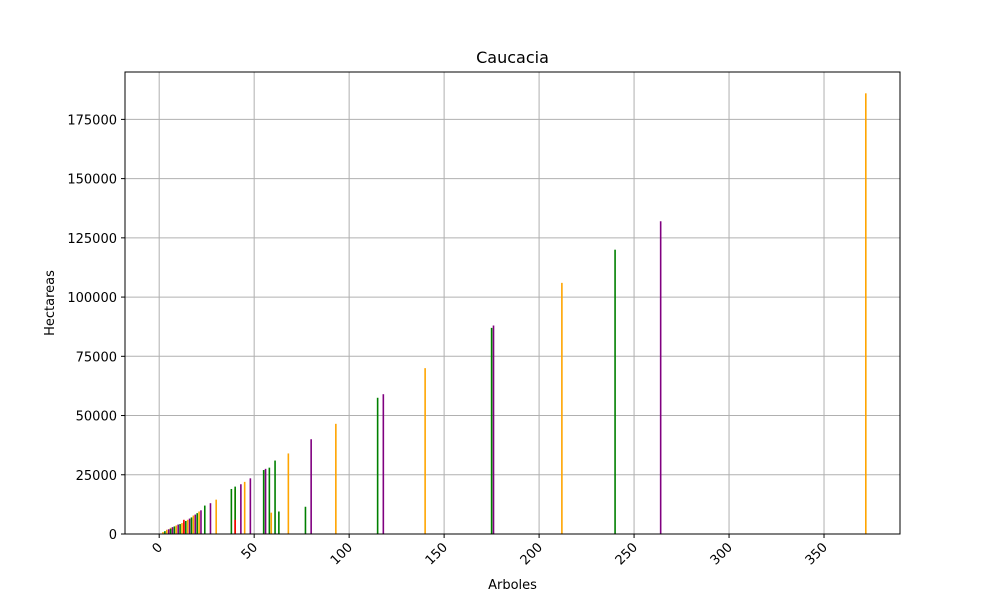 The width and height of the screenshot is (1000, 600). Describe the element at coordinates (92, 120) in the screenshot. I see `y-tick-label: 175000` at that location.